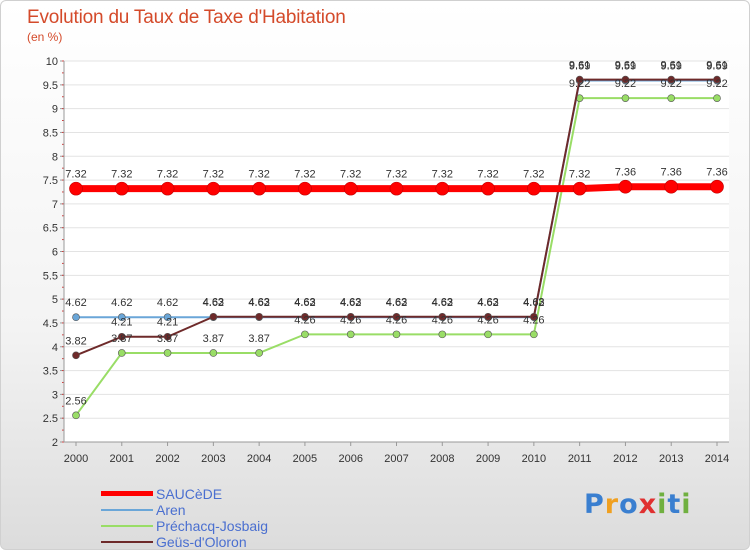 This screenshot has height=550, width=750. Describe the element at coordinates (594, 504) in the screenshot. I see `logo-letter: P` at that location.